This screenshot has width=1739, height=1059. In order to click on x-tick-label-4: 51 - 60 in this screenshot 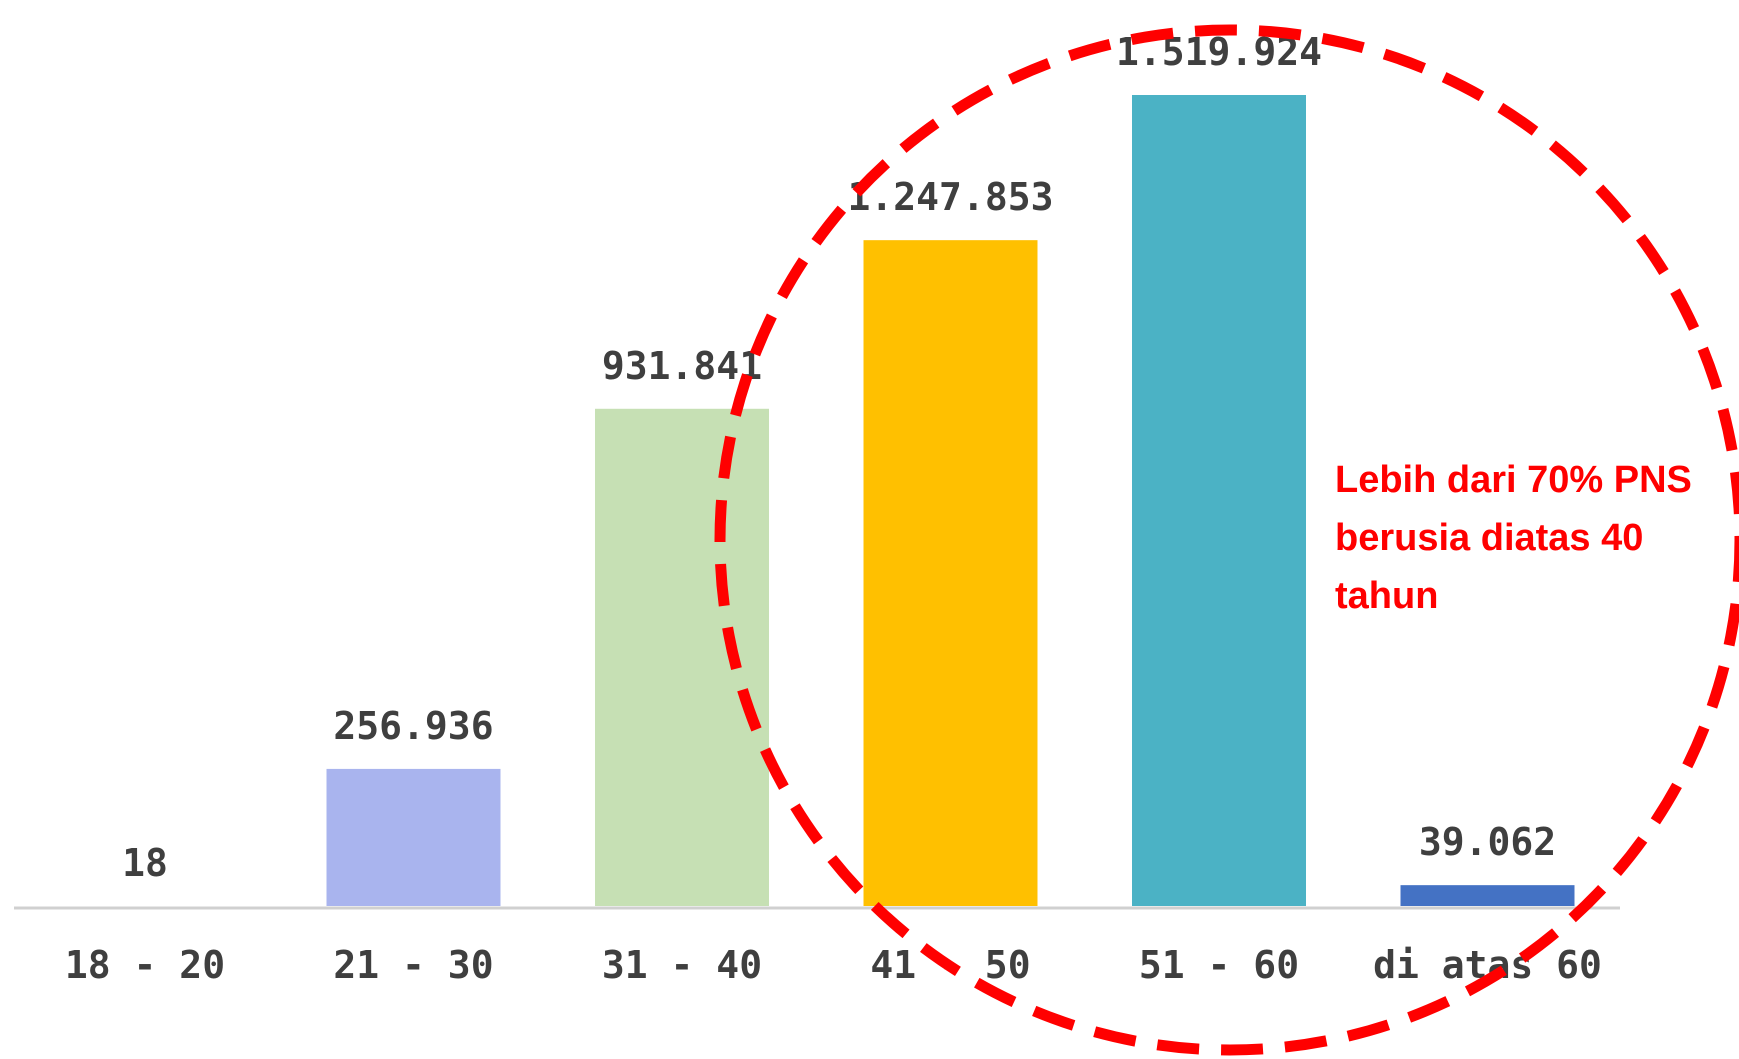, I will do `click(1219, 965)`.